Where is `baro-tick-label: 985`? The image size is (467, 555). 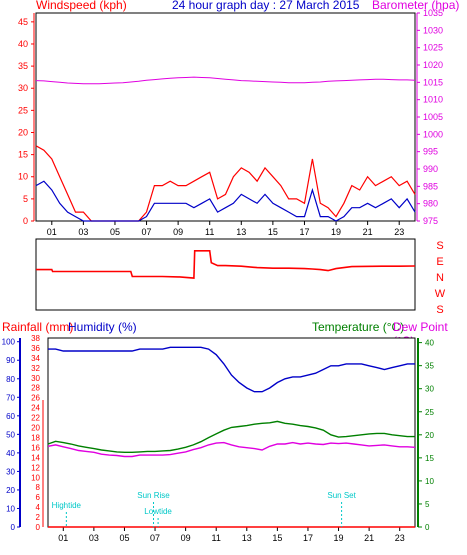 baro-tick-label: 985 is located at coordinates (430, 186).